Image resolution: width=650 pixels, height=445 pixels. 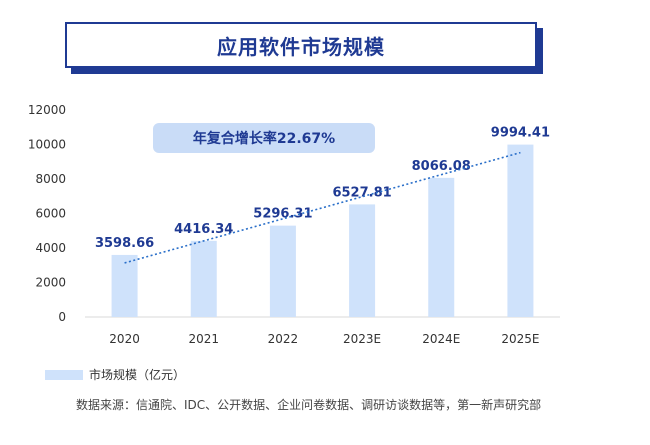 What do you see at coordinates (50, 179) in the screenshot?
I see `y-tick-label: 8000` at bounding box center [50, 179].